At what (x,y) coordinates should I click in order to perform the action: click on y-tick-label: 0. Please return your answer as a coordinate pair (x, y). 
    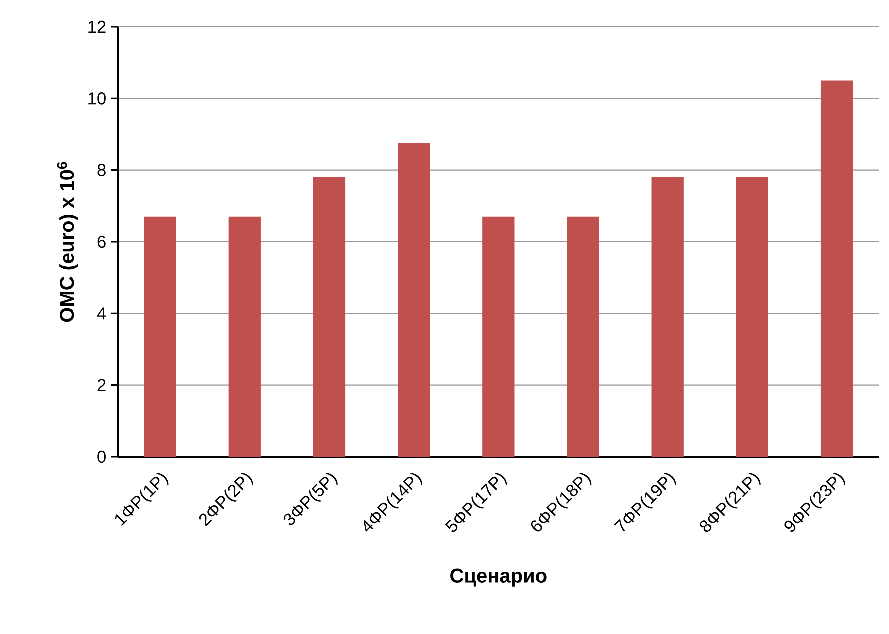
    Looking at the image, I should click on (102, 457).